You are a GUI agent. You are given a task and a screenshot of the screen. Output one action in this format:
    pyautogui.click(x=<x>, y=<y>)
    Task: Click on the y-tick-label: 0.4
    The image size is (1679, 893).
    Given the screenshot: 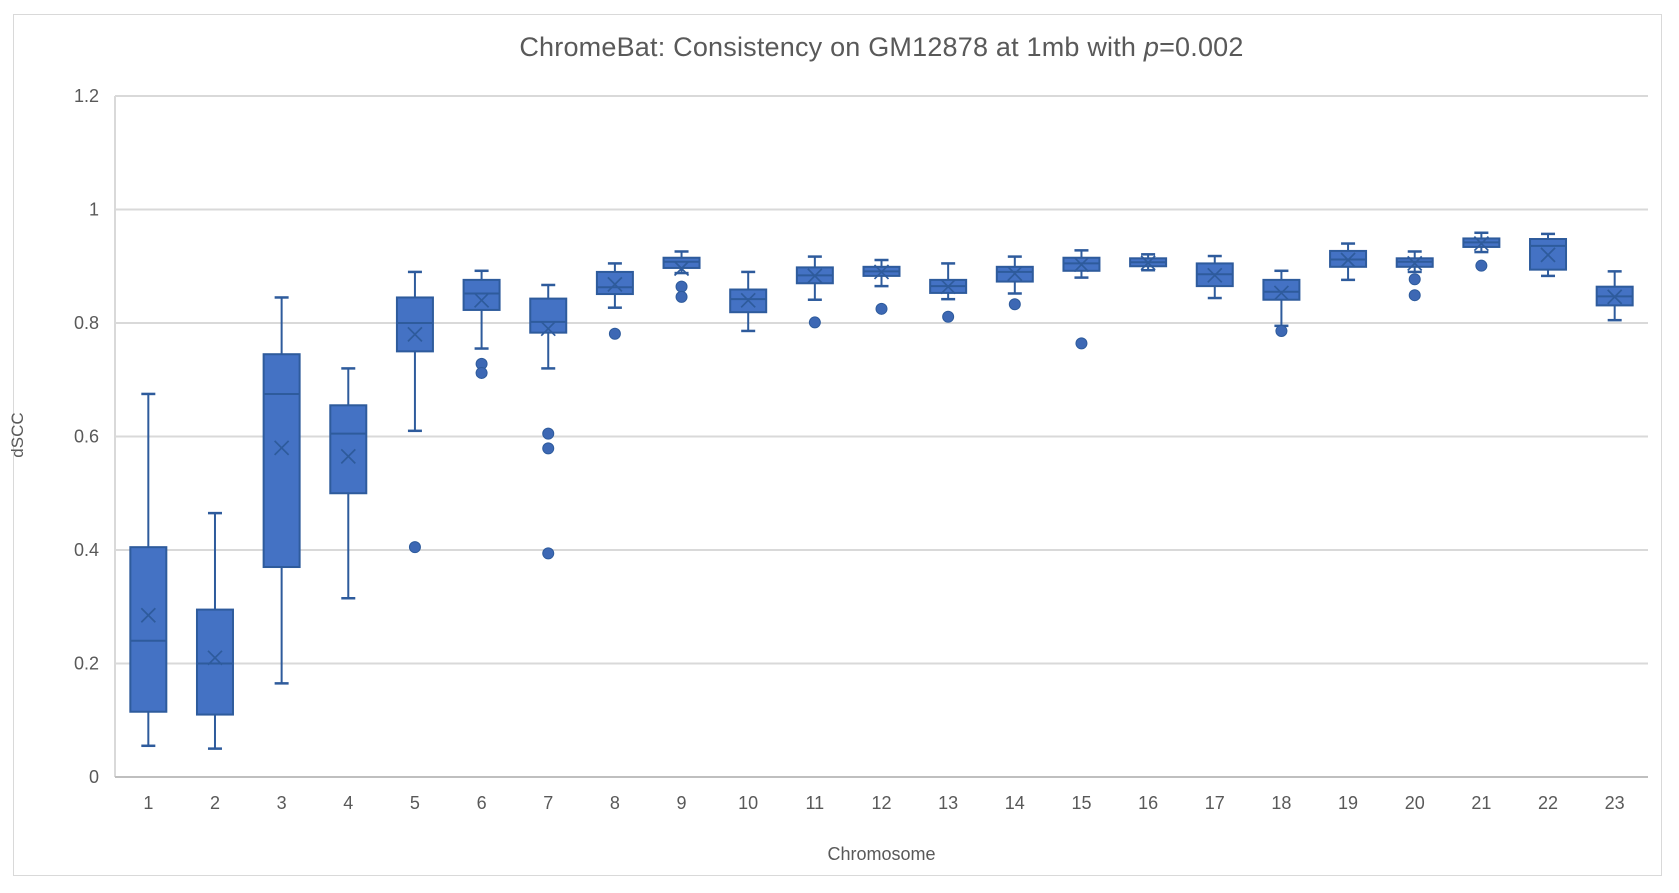 What is the action you would take?
    pyautogui.click(x=86, y=550)
    